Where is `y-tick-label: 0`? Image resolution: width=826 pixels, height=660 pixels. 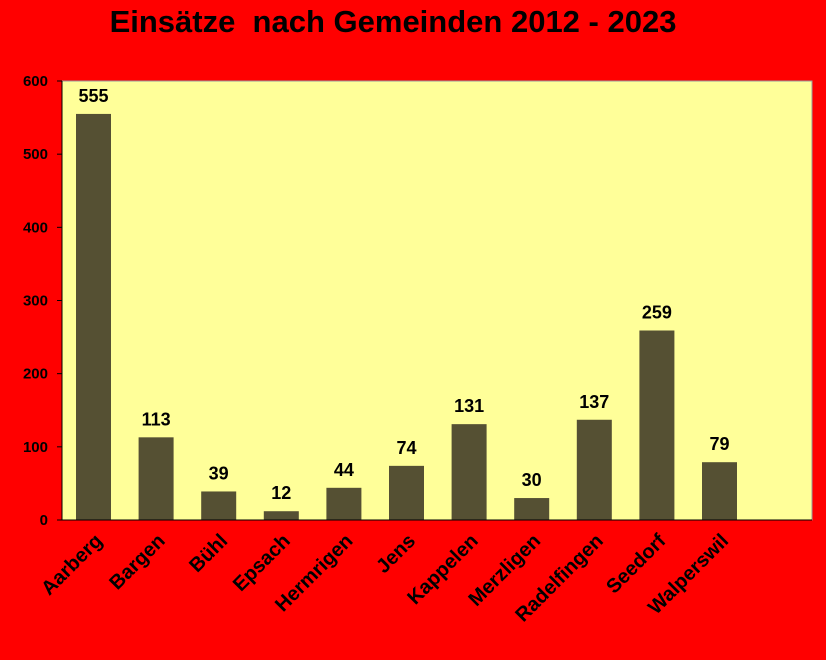 y-tick-label: 0 is located at coordinates (44, 520).